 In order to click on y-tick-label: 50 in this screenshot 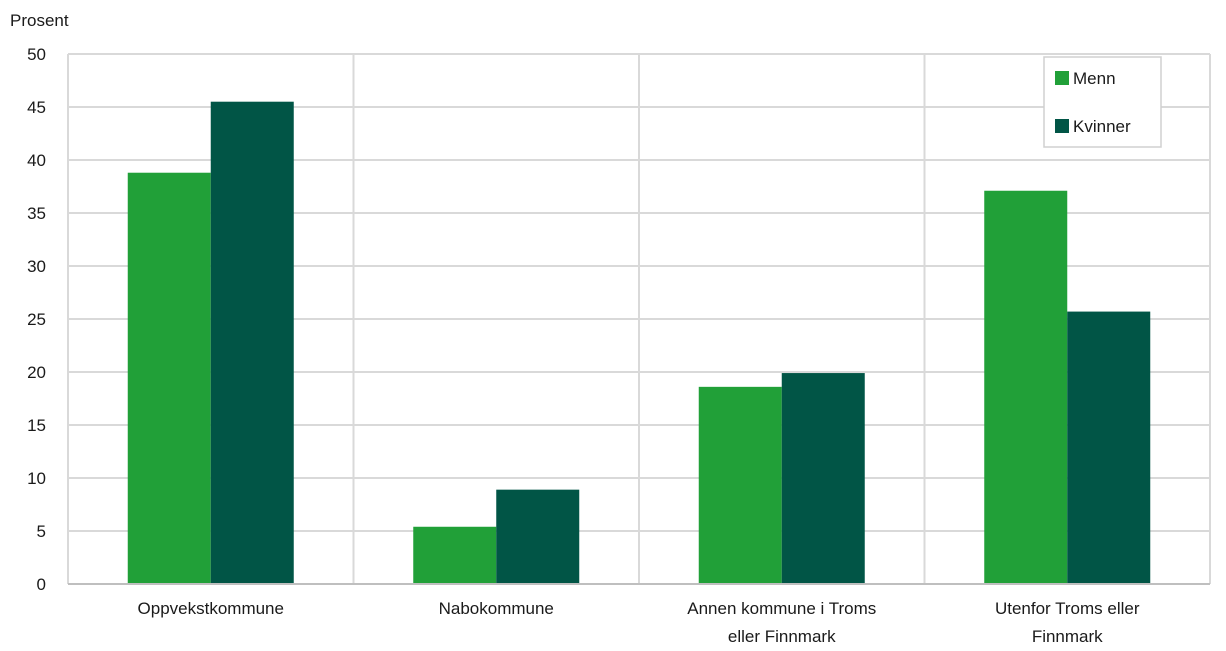, I will do `click(36, 54)`.